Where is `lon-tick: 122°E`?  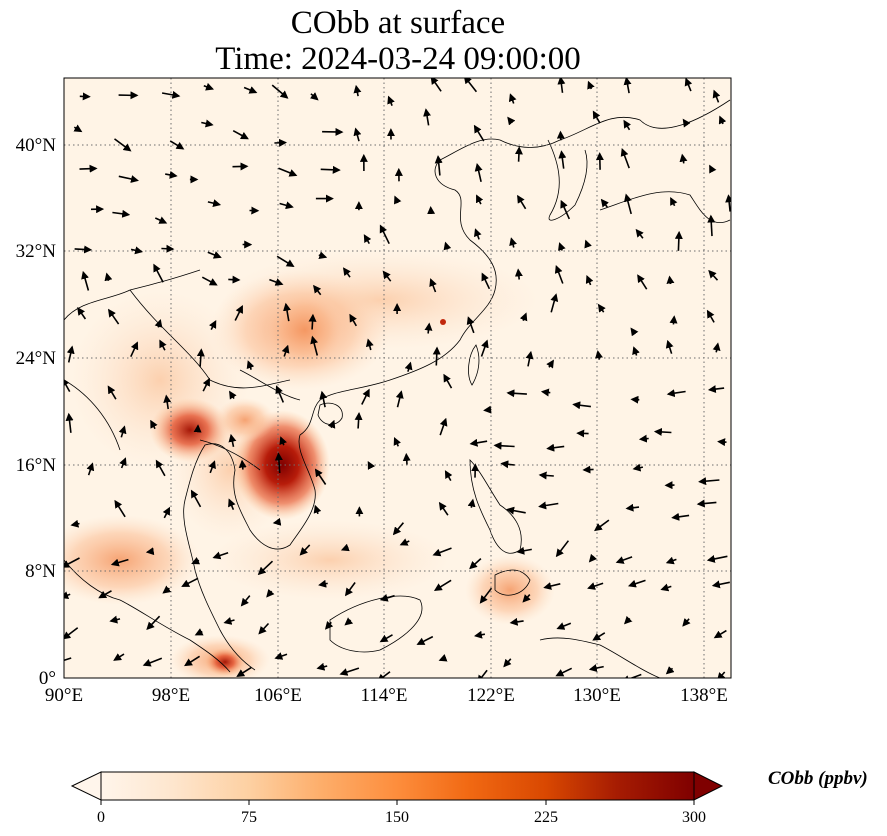 lon-tick: 122°E is located at coordinates (491, 695).